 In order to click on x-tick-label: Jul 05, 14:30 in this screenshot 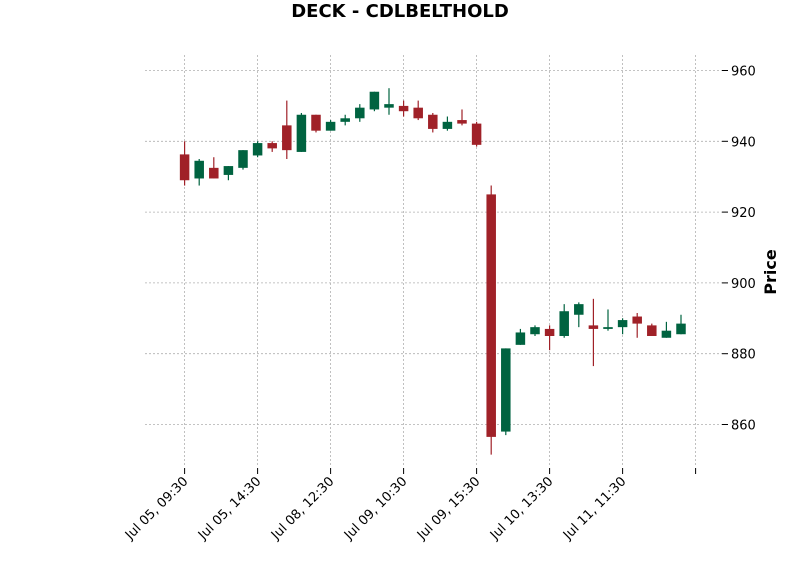, I will do `click(229, 508)`.